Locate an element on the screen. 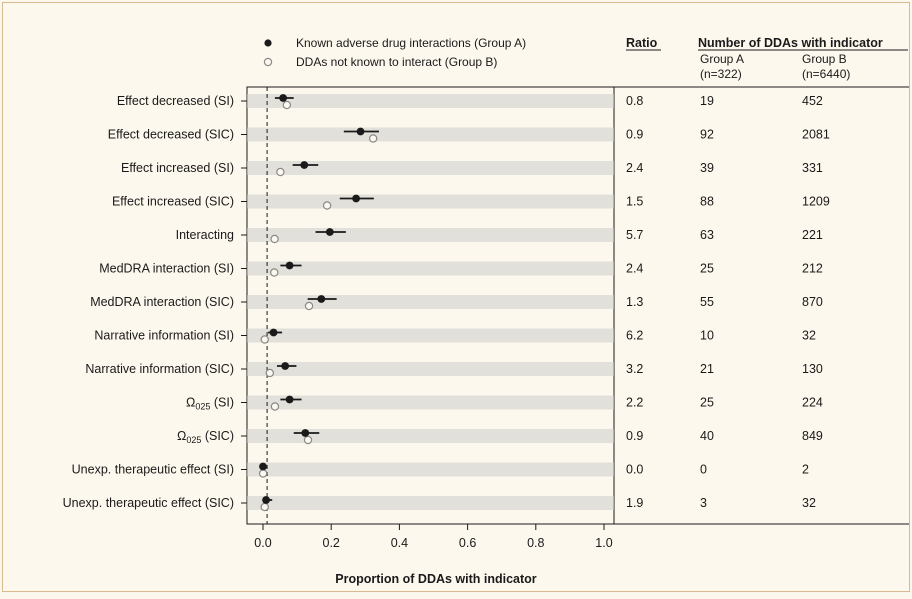 This screenshot has width=912, height=599. ratio-cell: 0.8 is located at coordinates (634, 101).